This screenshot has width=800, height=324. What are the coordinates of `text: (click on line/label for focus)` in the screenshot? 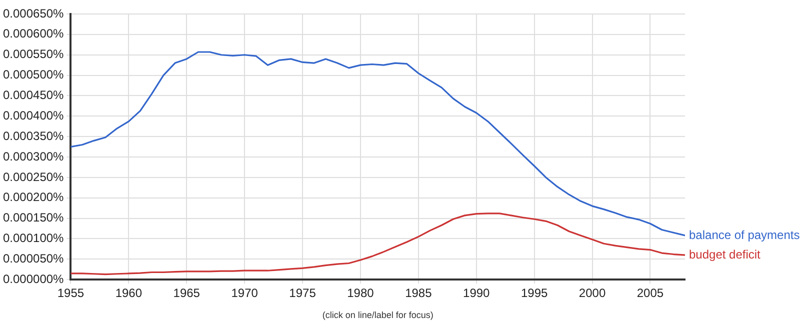 It's located at (378, 315).